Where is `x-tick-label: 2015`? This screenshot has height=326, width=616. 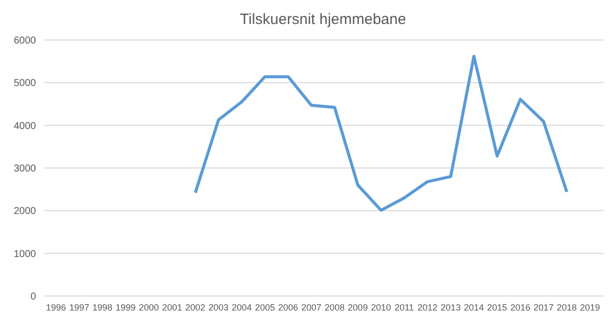 x-tick-label: 2015 is located at coordinates (497, 307).